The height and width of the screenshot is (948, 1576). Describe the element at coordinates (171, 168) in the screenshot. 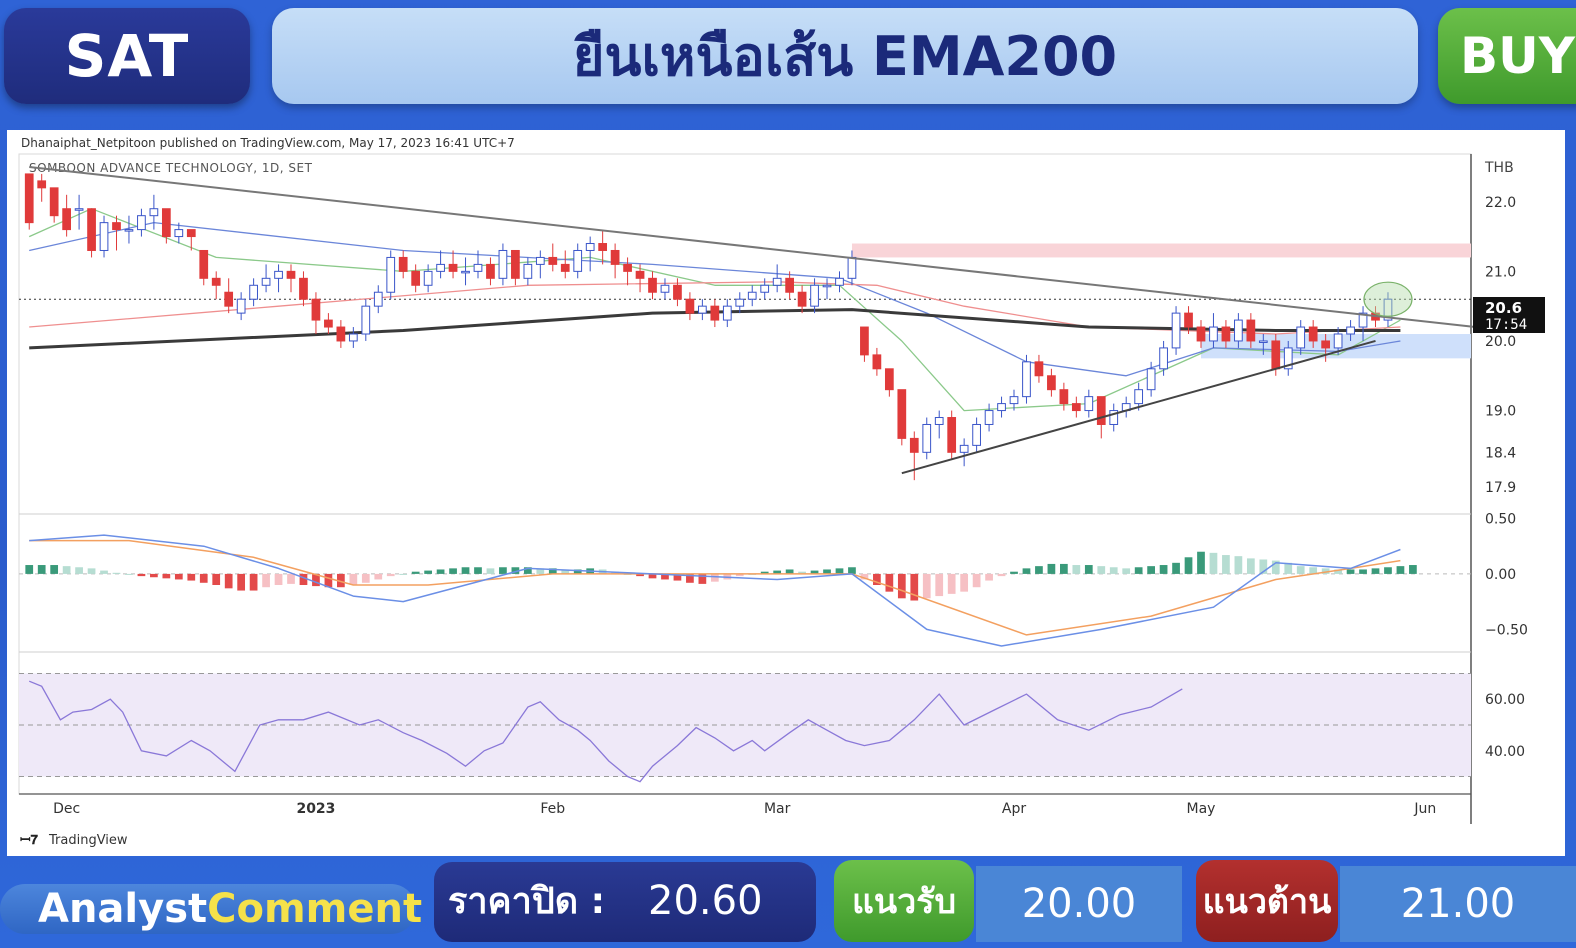

I see `symbol-line: SOMBOON ADVANCE TECHNOLOGY, 1D, SET` at that location.